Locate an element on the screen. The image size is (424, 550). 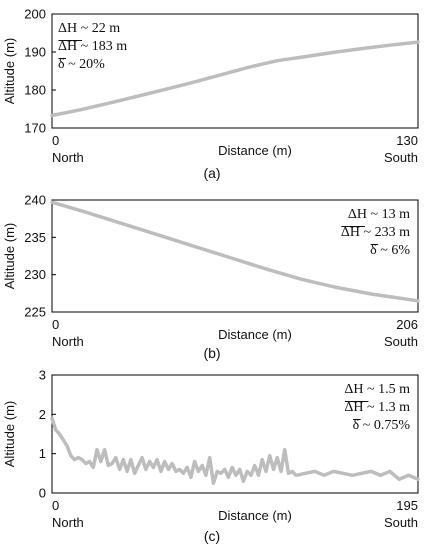
annotation-1: ΔH ~ 22 m is located at coordinates (89, 28).